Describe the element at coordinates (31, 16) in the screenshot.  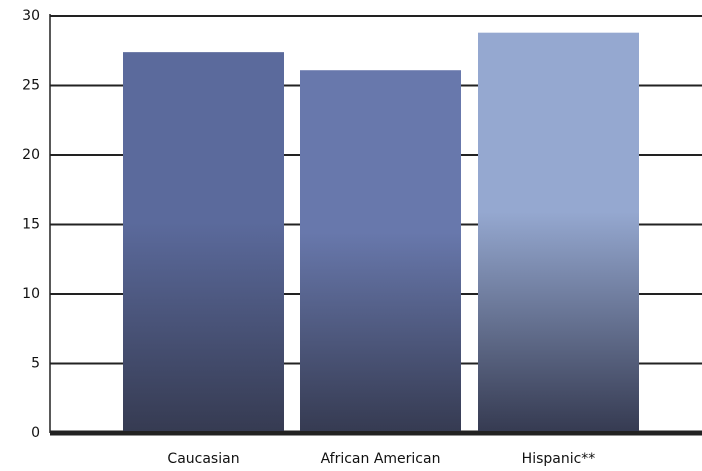
I see `y-tick-label: 30` at that location.